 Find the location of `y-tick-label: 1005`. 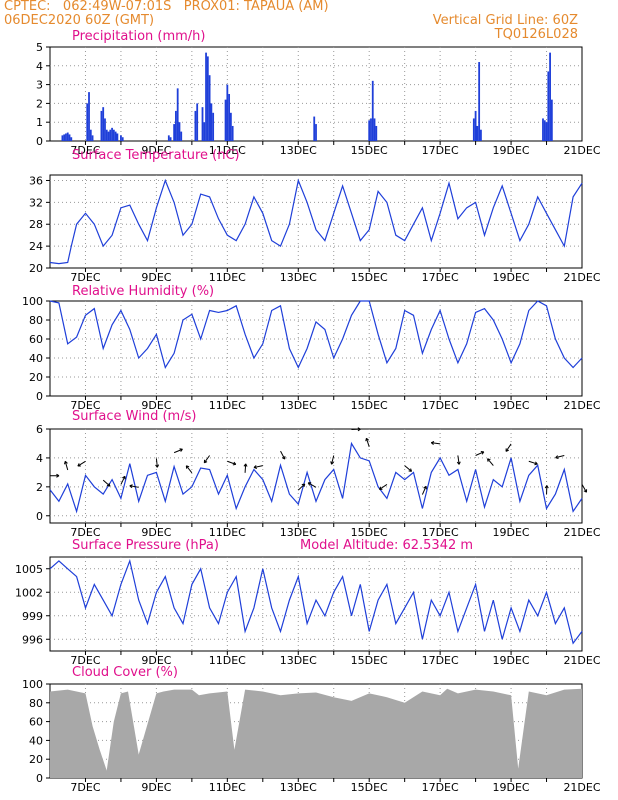

y-tick-label: 1005 is located at coordinates (29, 569).